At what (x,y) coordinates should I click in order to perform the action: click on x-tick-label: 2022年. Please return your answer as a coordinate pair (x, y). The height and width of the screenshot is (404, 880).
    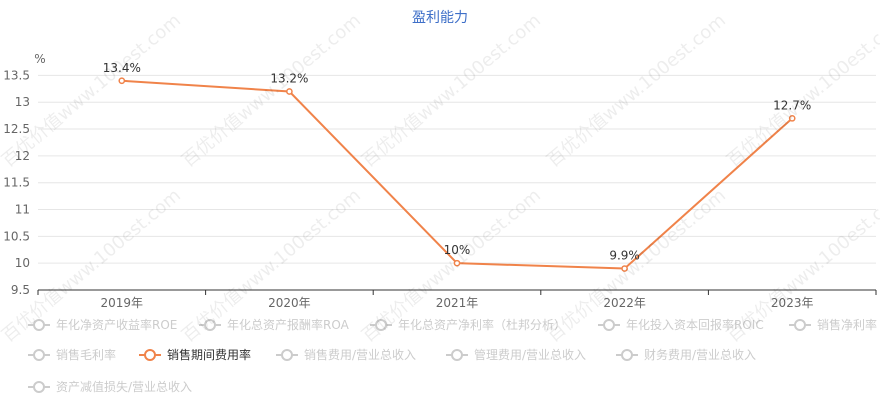
    Looking at the image, I should click on (624, 303).